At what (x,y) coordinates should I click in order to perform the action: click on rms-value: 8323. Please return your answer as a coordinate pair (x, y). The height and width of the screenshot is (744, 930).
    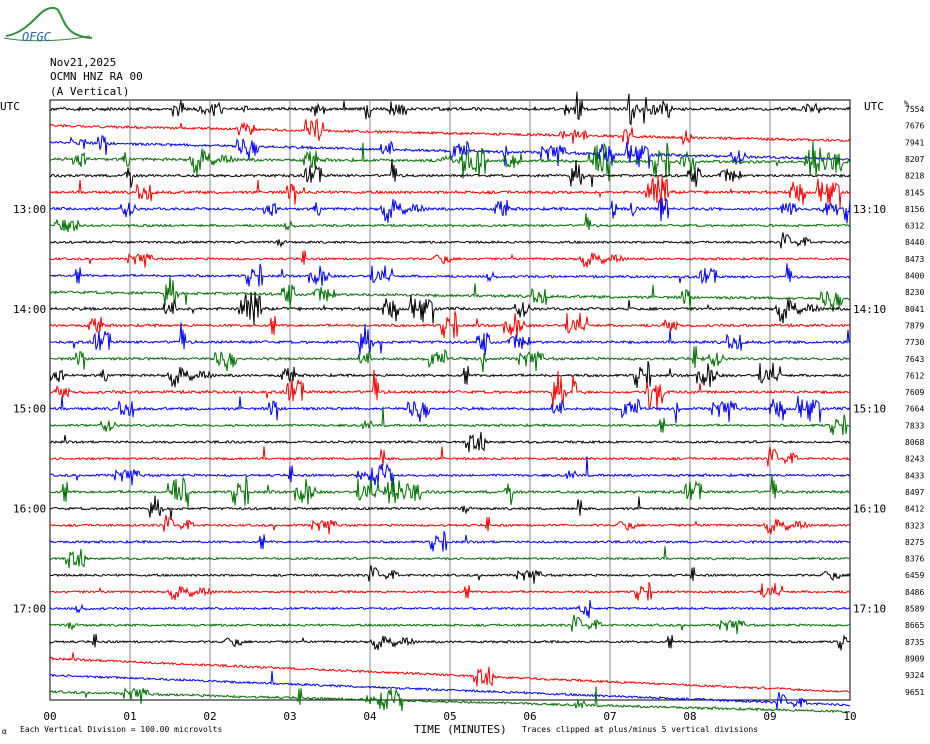
    Looking at the image, I should click on (914, 525).